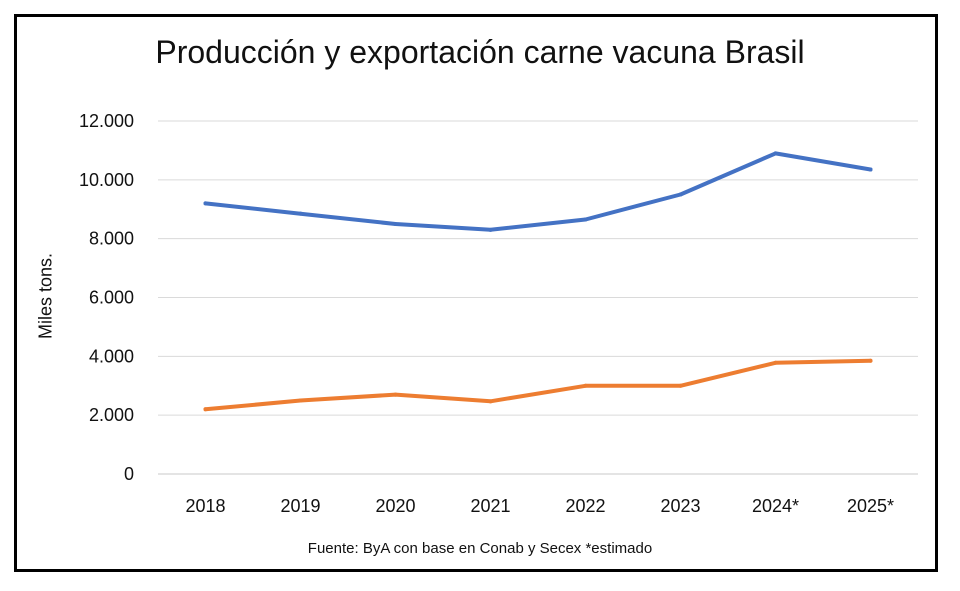 The height and width of the screenshot is (591, 960). Describe the element at coordinates (680, 506) in the screenshot. I see `x-tick-label: 2023` at that location.